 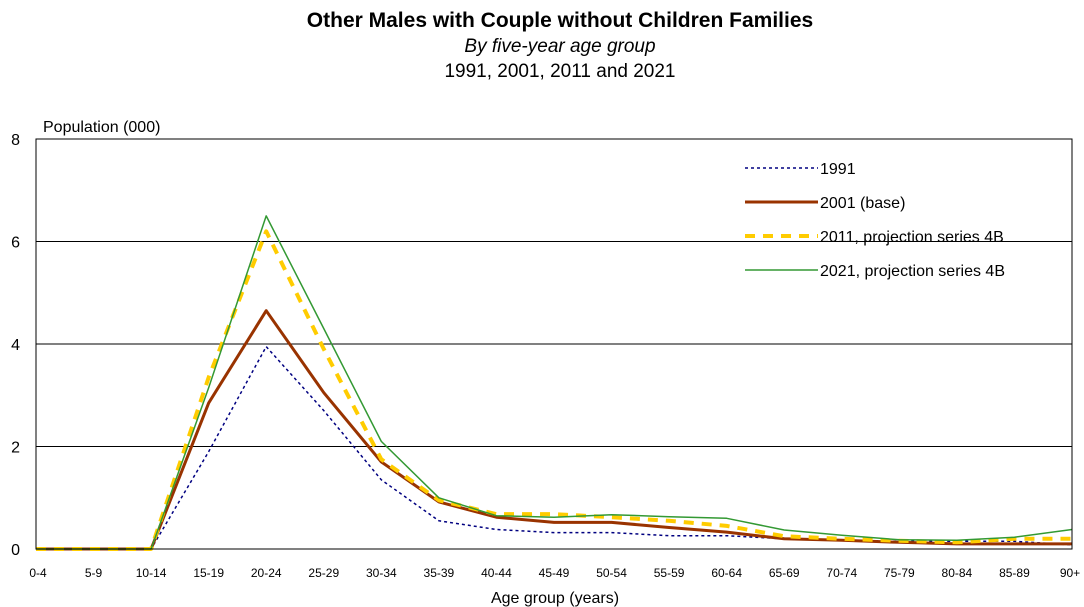 What do you see at coordinates (611, 573) in the screenshot?
I see `x-tick-label-50-54: 50-54` at bounding box center [611, 573].